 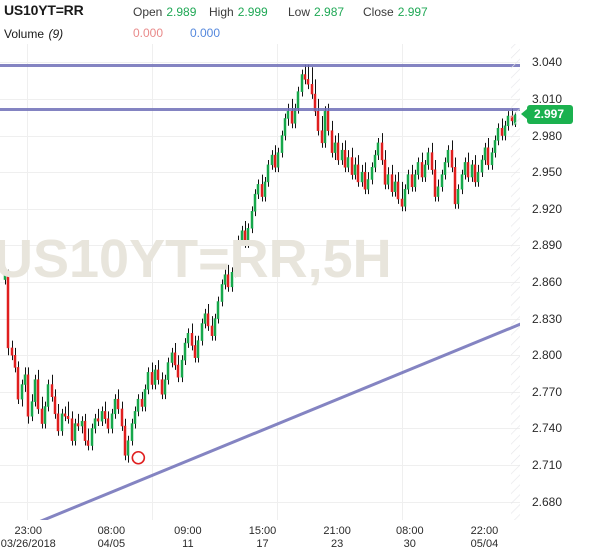 I want to click on ohlc-label: Close, so click(x=378, y=12).